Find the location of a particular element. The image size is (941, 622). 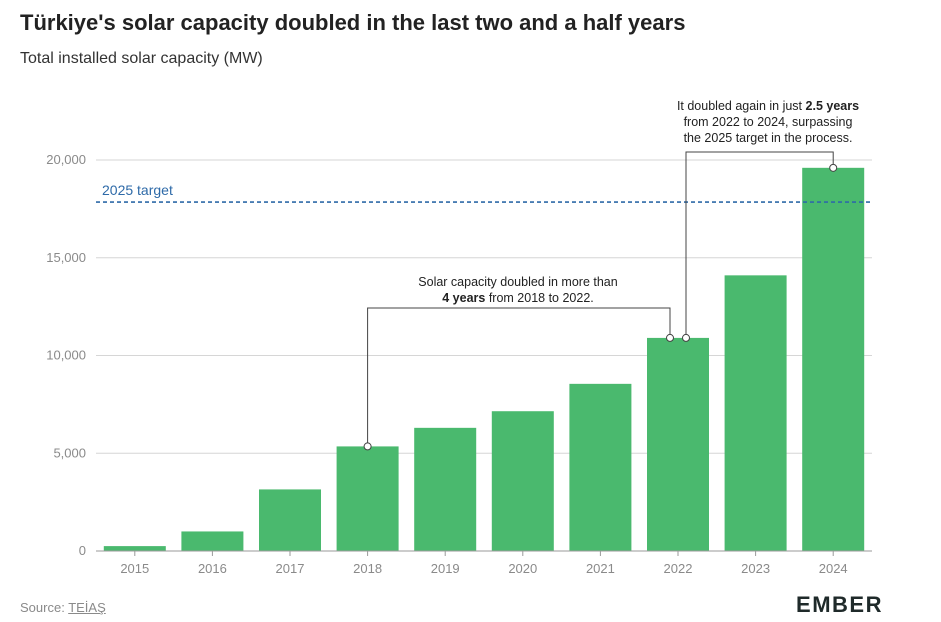

y-tick-label: 5,000 is located at coordinates (69, 452).